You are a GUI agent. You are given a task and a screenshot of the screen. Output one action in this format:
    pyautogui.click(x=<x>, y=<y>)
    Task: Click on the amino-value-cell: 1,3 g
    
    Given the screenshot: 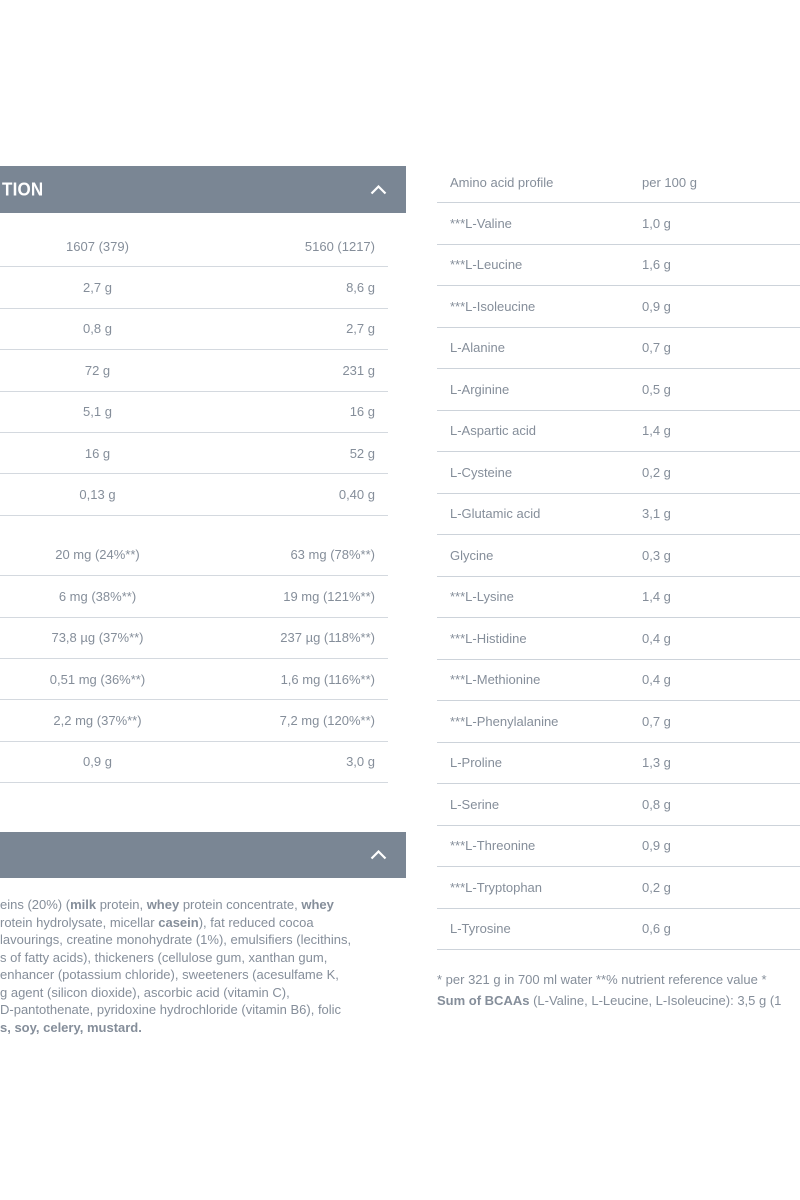 What is the action you would take?
    pyautogui.click(x=656, y=763)
    